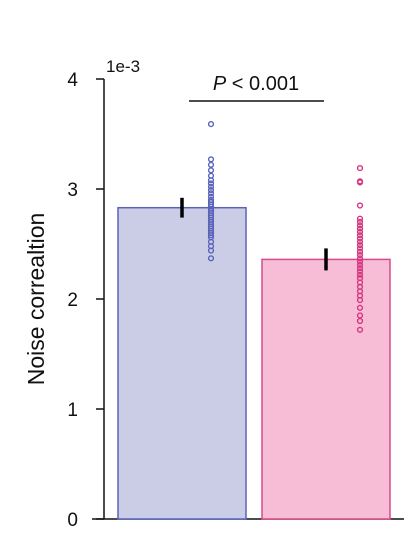 The height and width of the screenshot is (548, 411). I want to click on significance-annotation: P < 0.001, so click(256, 87).